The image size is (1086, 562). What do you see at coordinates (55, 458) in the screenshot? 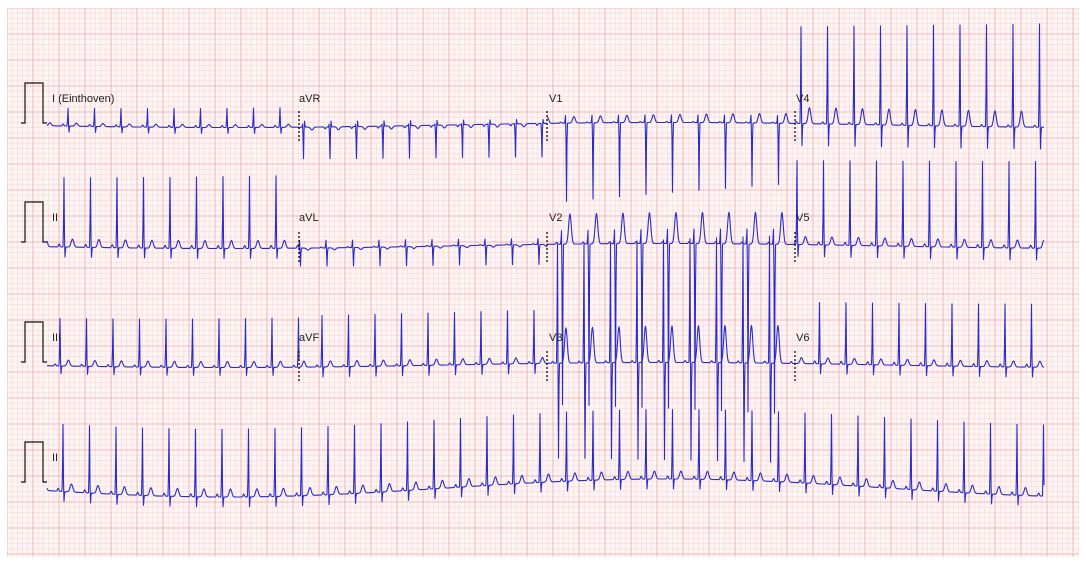
I see `lead-label-rhythm-II: II` at bounding box center [55, 458].